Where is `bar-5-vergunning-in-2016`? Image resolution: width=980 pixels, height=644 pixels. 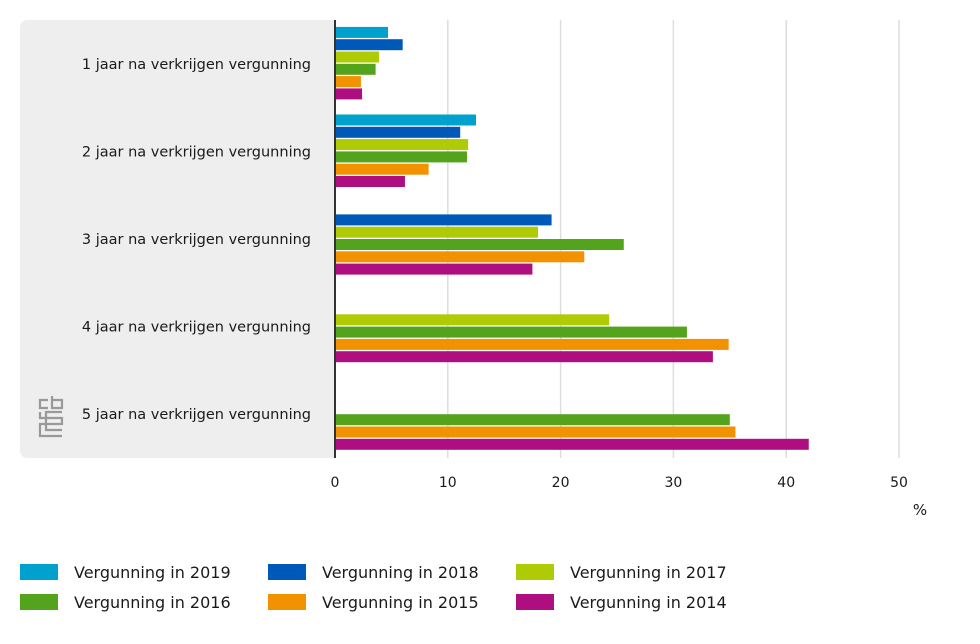 bar-5-vergunning-in-2016 is located at coordinates (533, 420).